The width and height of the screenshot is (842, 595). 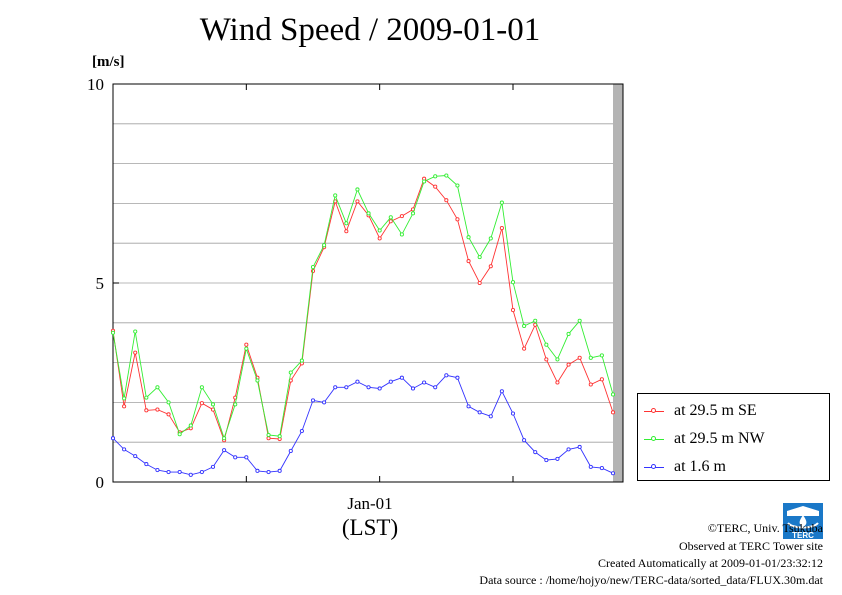 What do you see at coordinates (654, 411) in the screenshot?
I see `legend-symbol-se` at bounding box center [654, 411].